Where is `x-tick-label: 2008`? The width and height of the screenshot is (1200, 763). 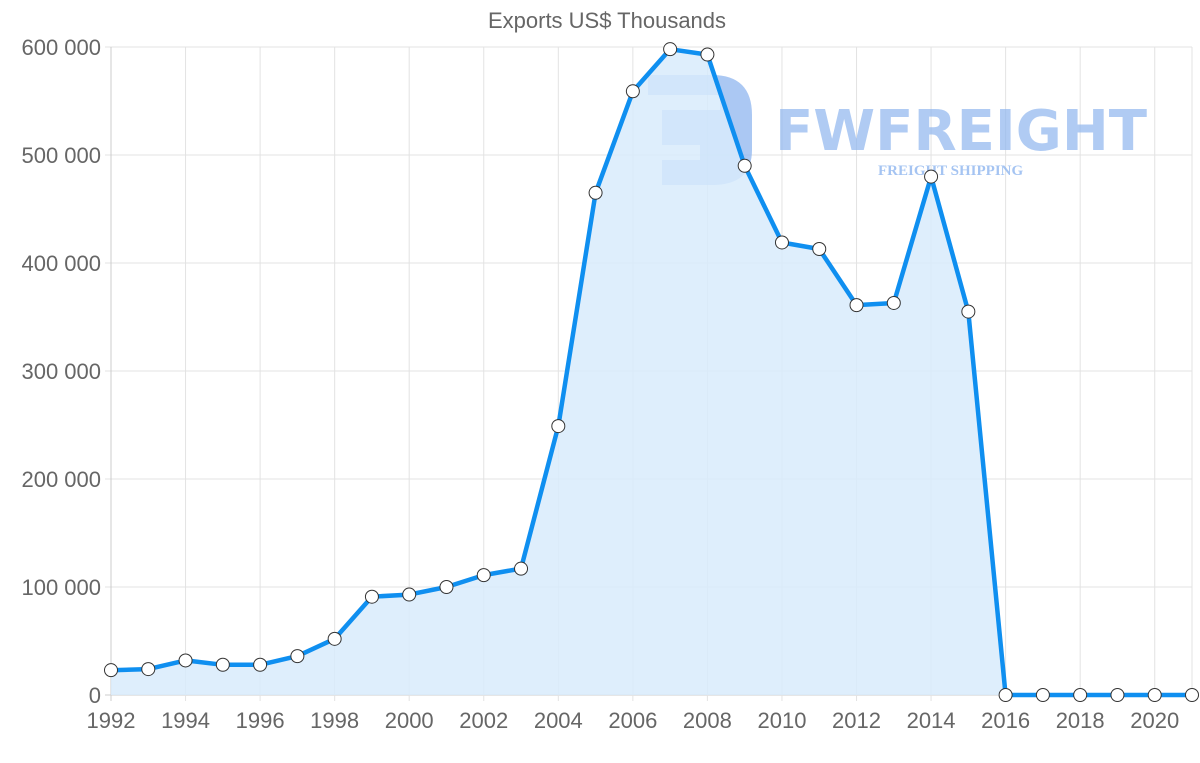
x-tick-label: 2008 is located at coordinates (707, 720).